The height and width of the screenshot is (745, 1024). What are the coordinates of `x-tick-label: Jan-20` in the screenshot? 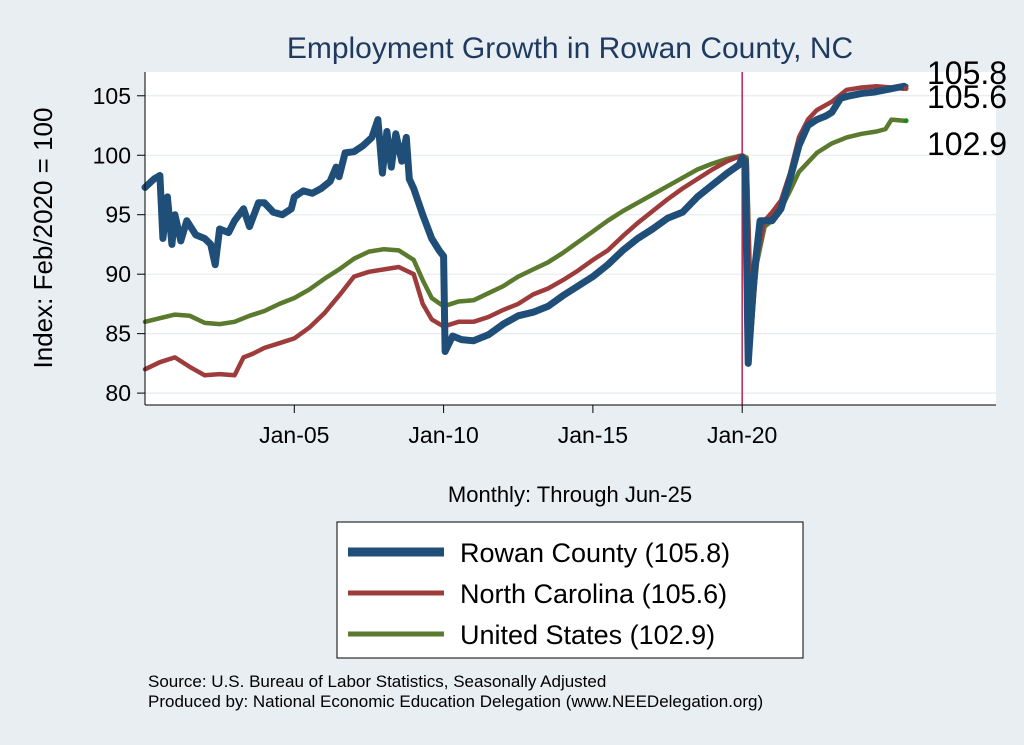 It's located at (742, 435).